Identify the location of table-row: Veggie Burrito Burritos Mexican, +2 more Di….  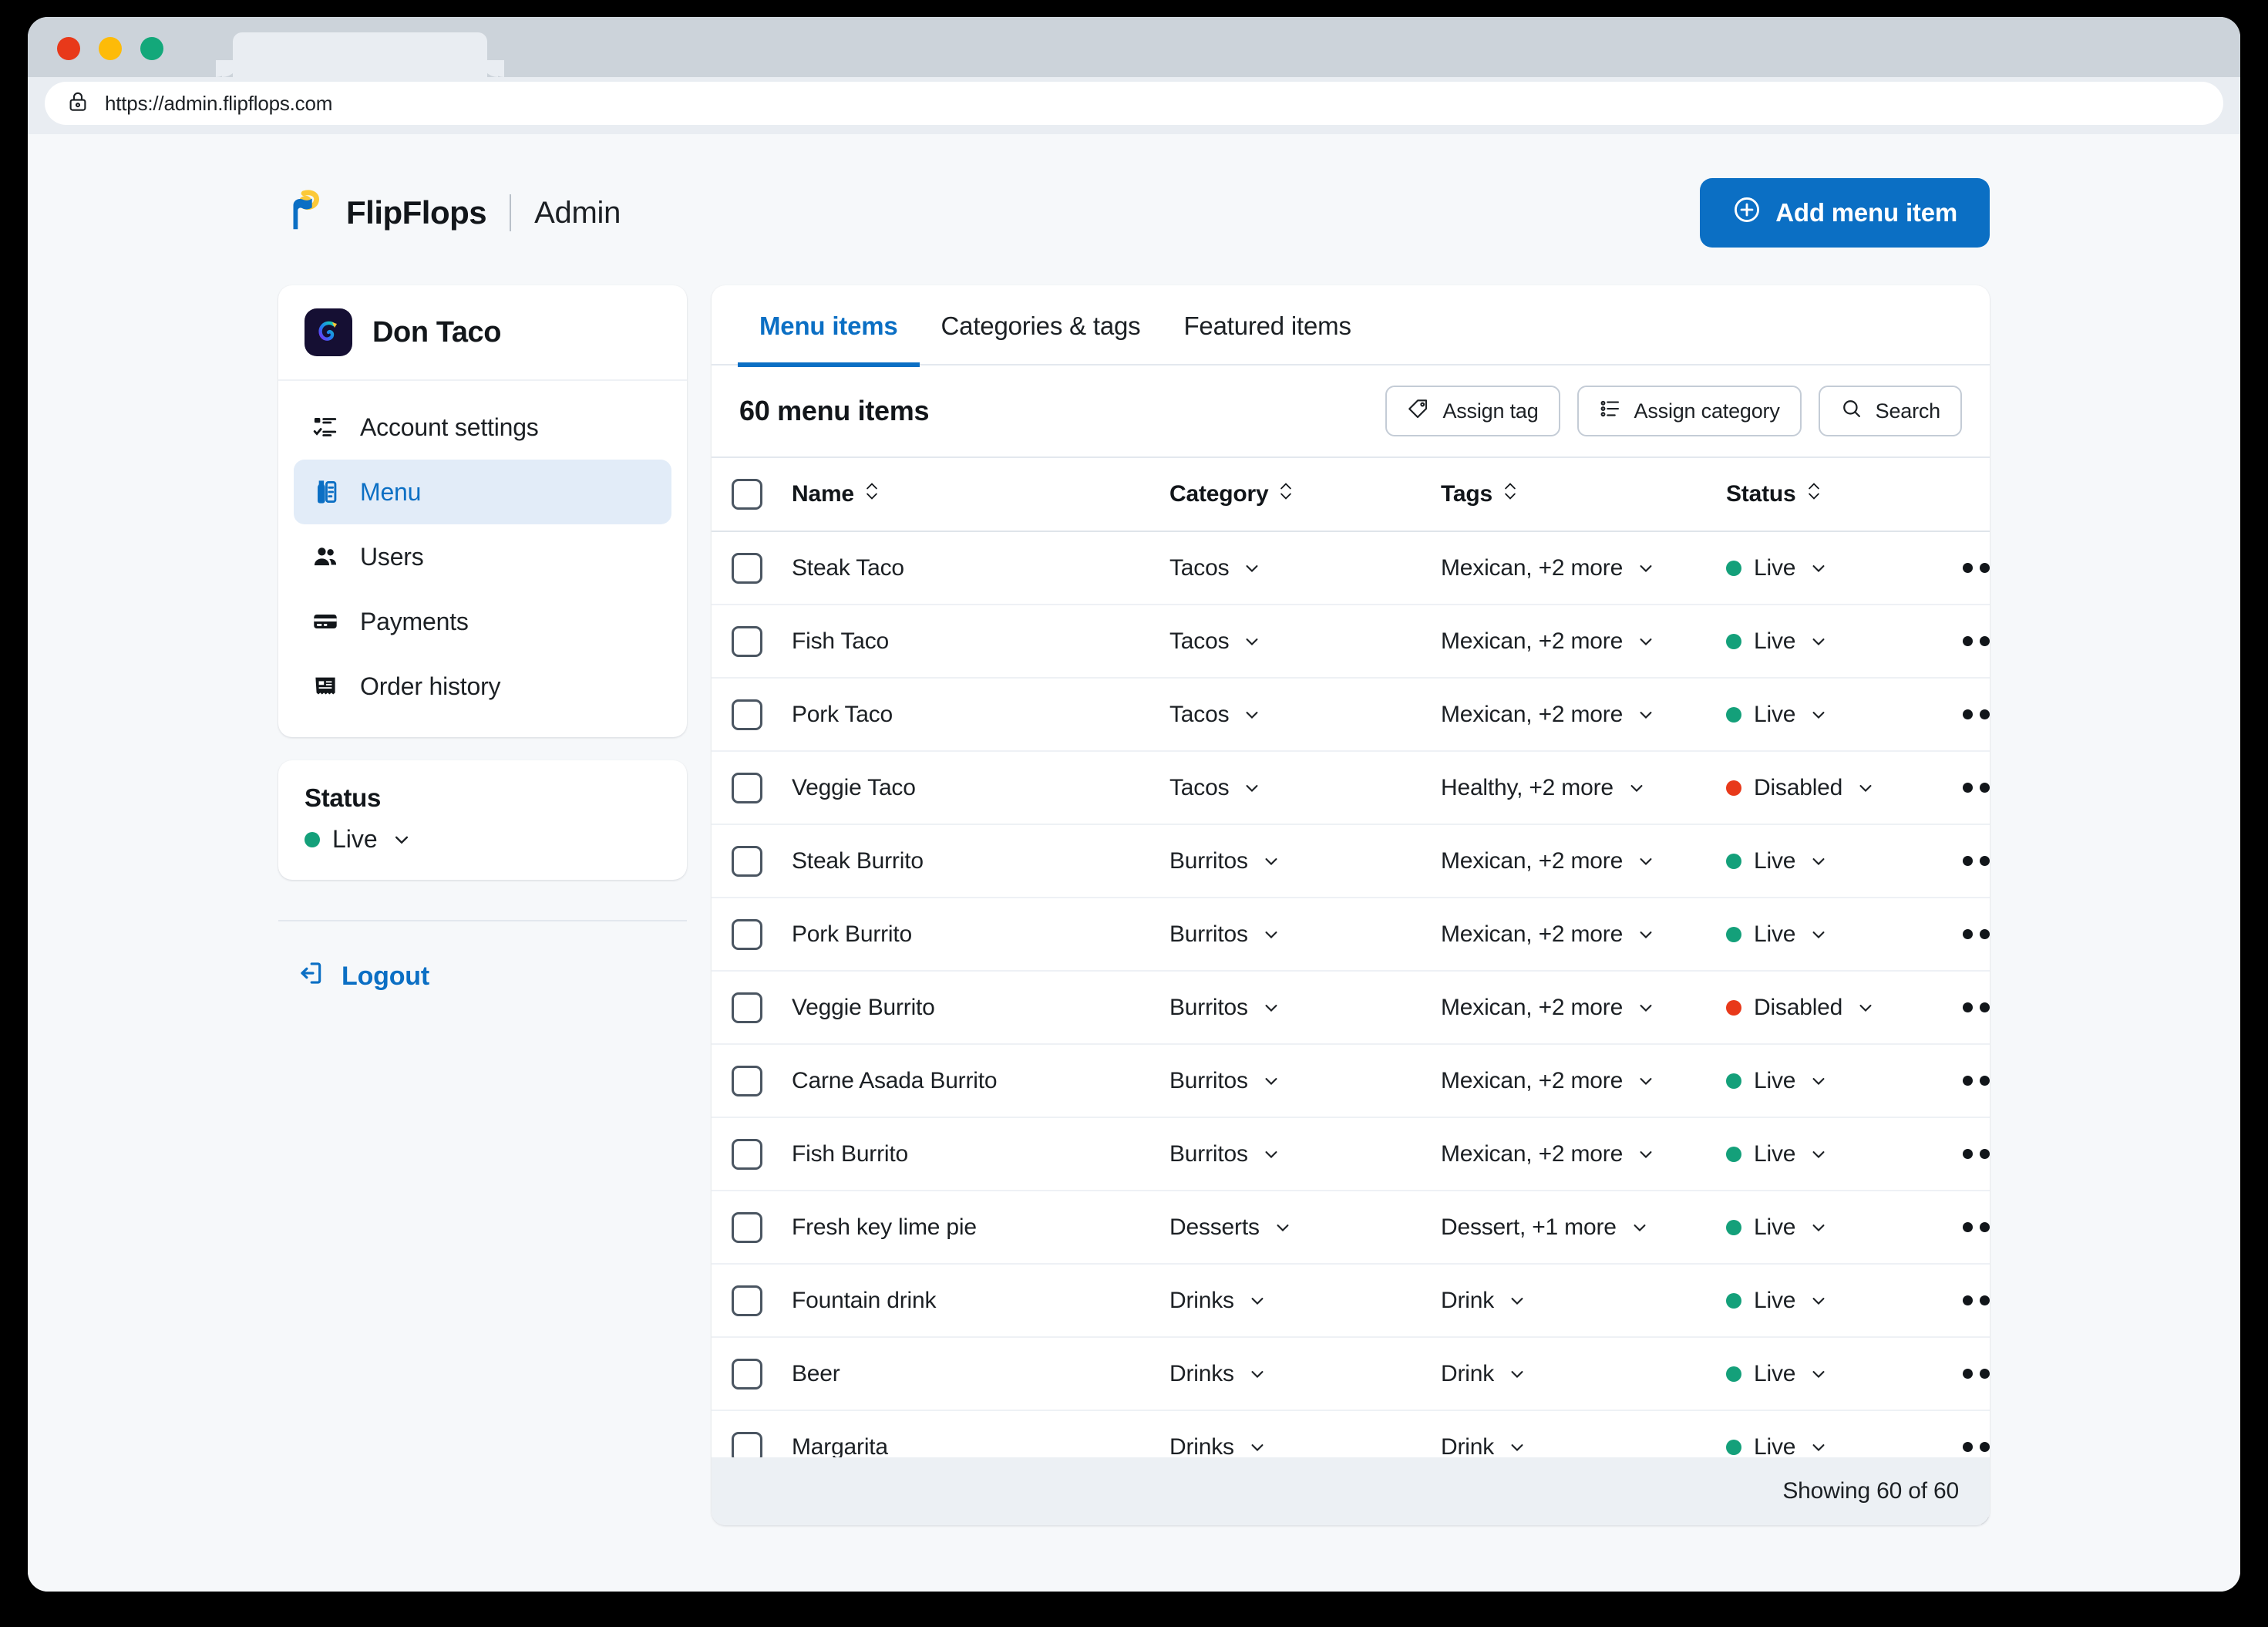
(1351, 1008).